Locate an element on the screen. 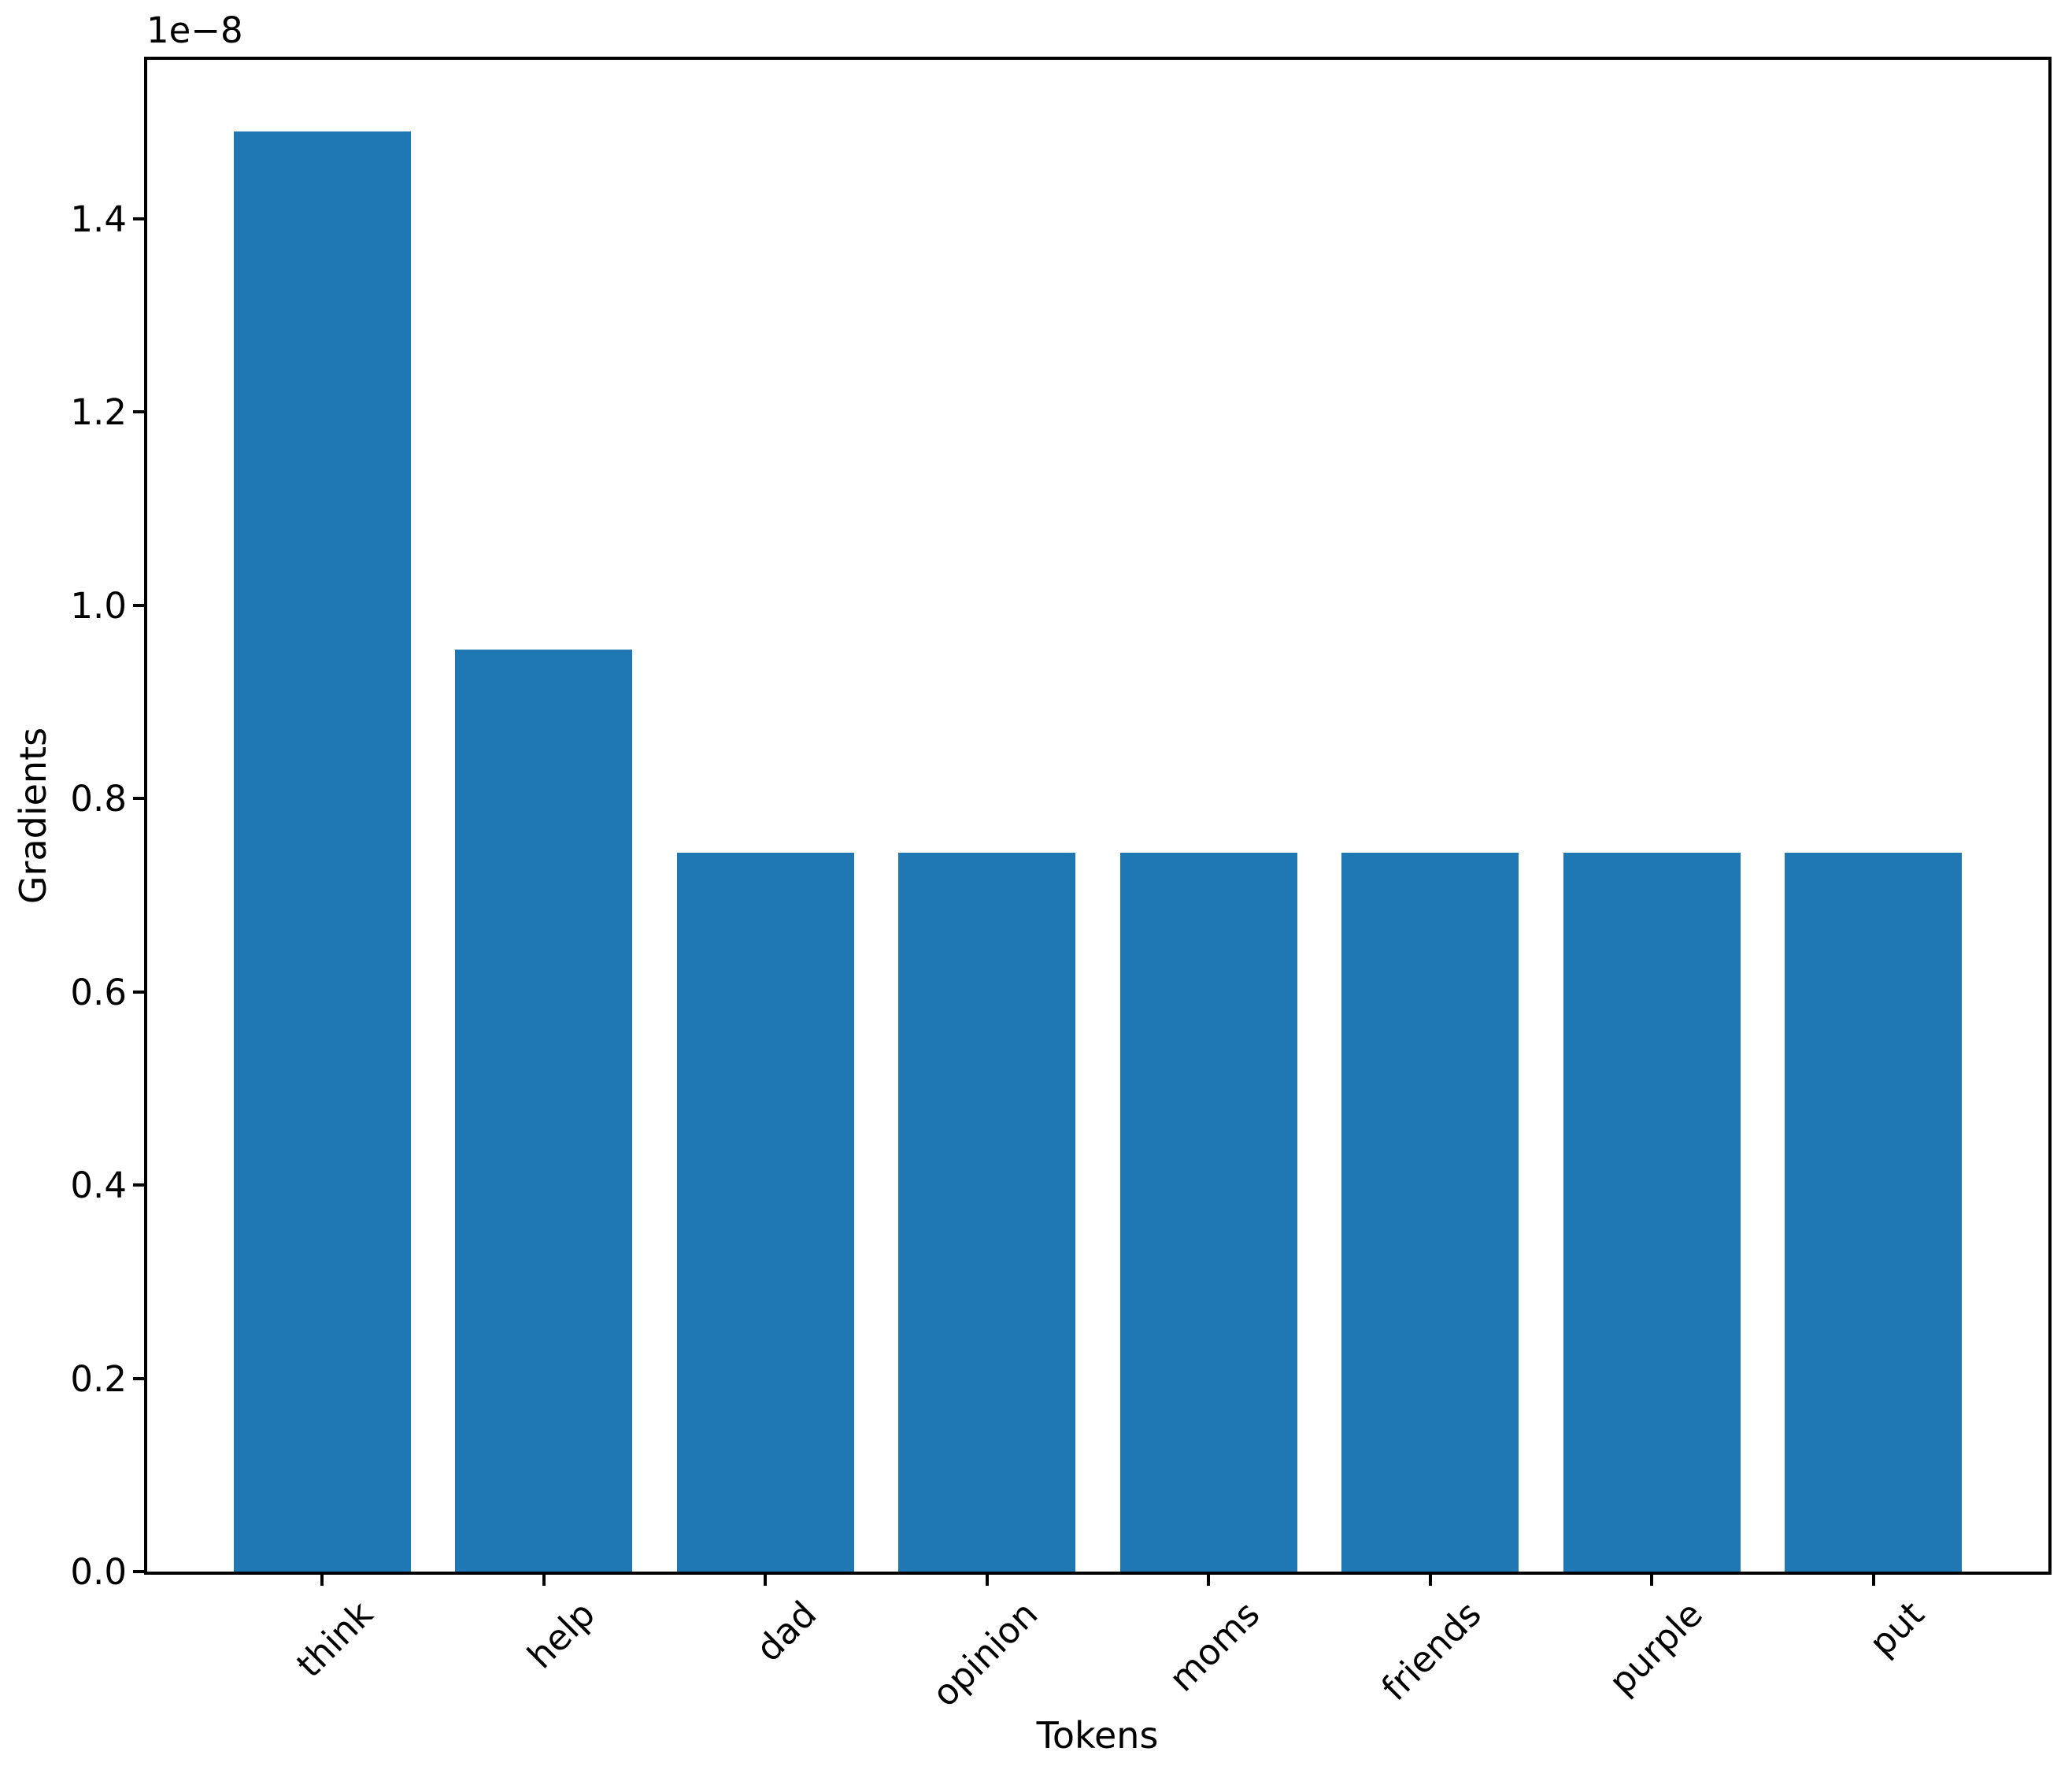  x-tick-label-opinion: opinion is located at coordinates (984, 1654).